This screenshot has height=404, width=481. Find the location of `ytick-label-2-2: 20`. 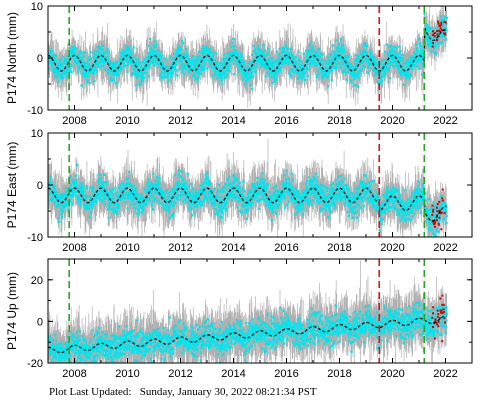

ytick-label-2-2: 20 is located at coordinates (37, 281).